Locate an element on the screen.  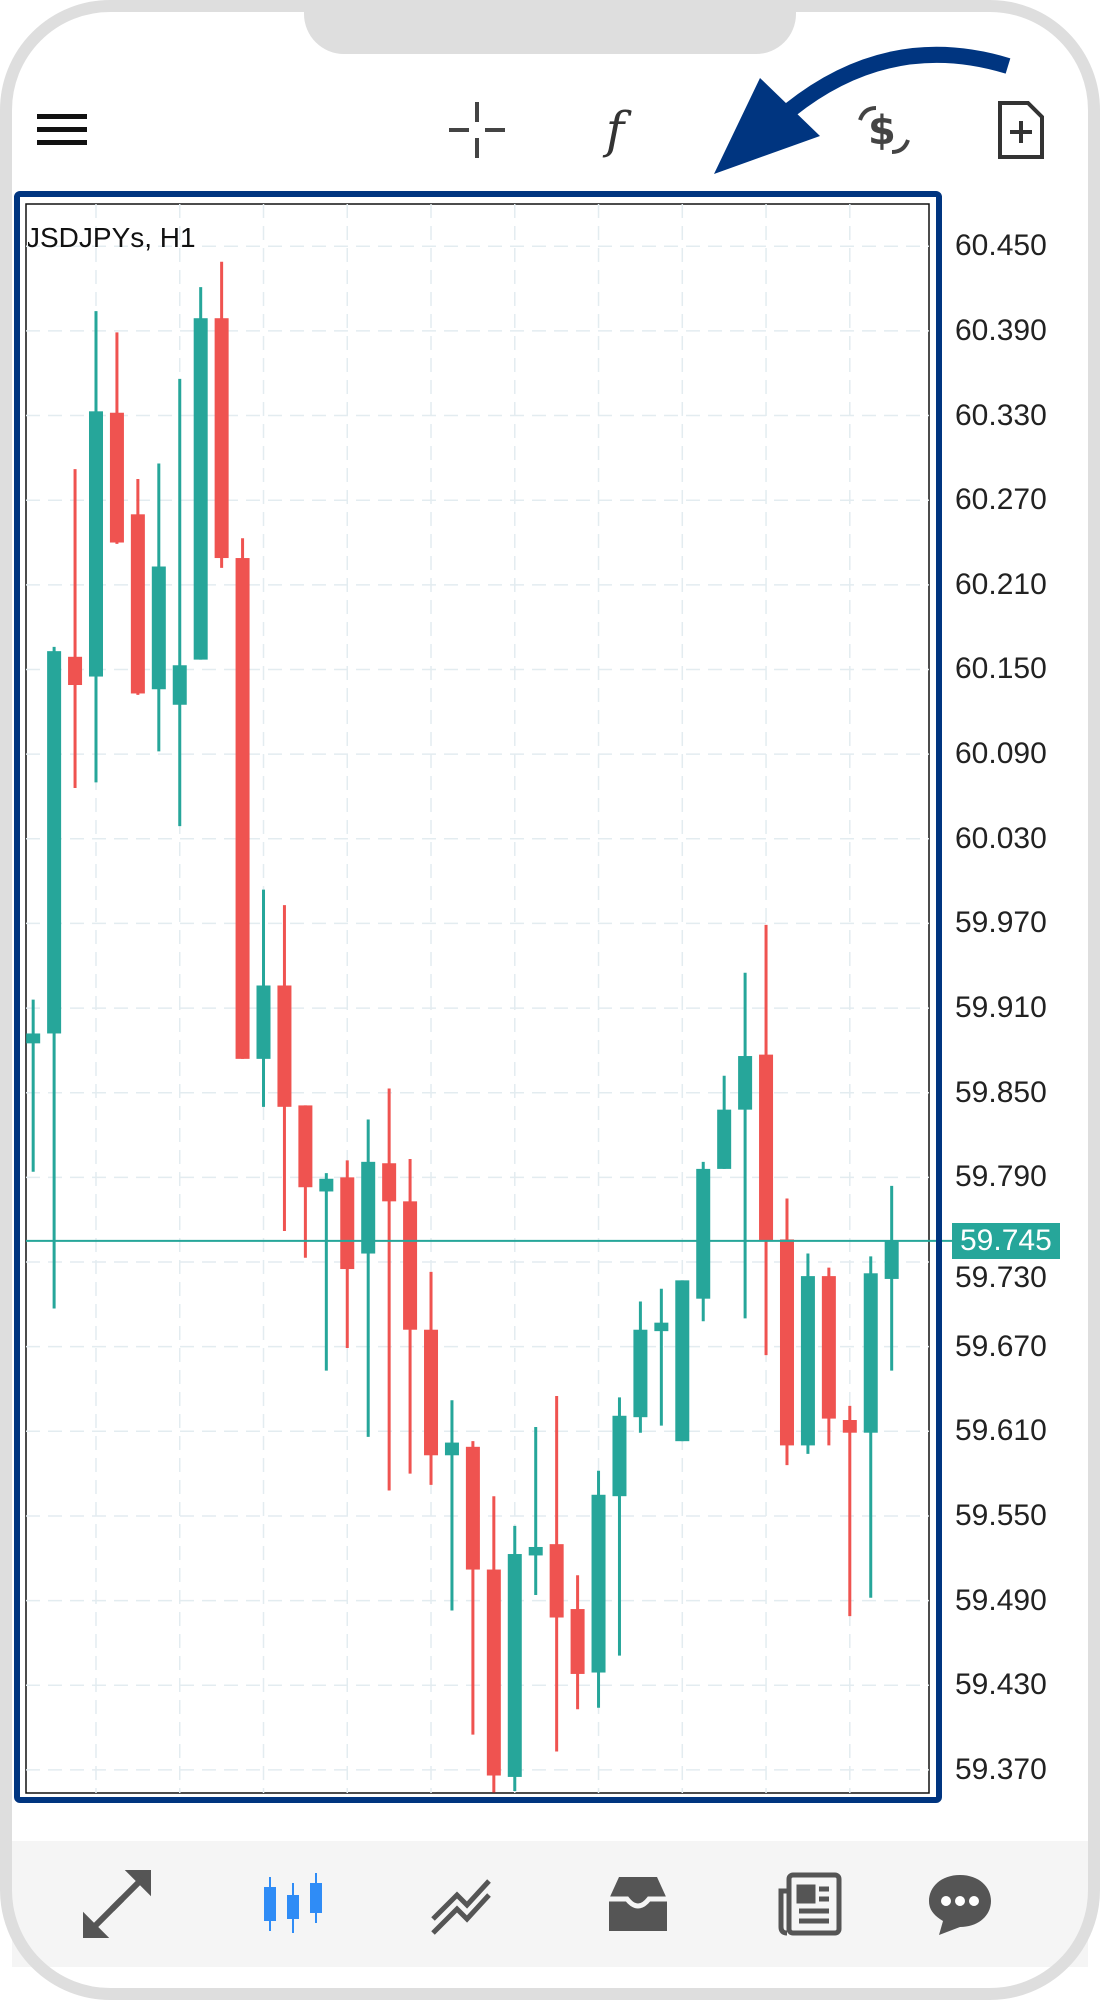
bottom-navigation is located at coordinates (550, 1904).